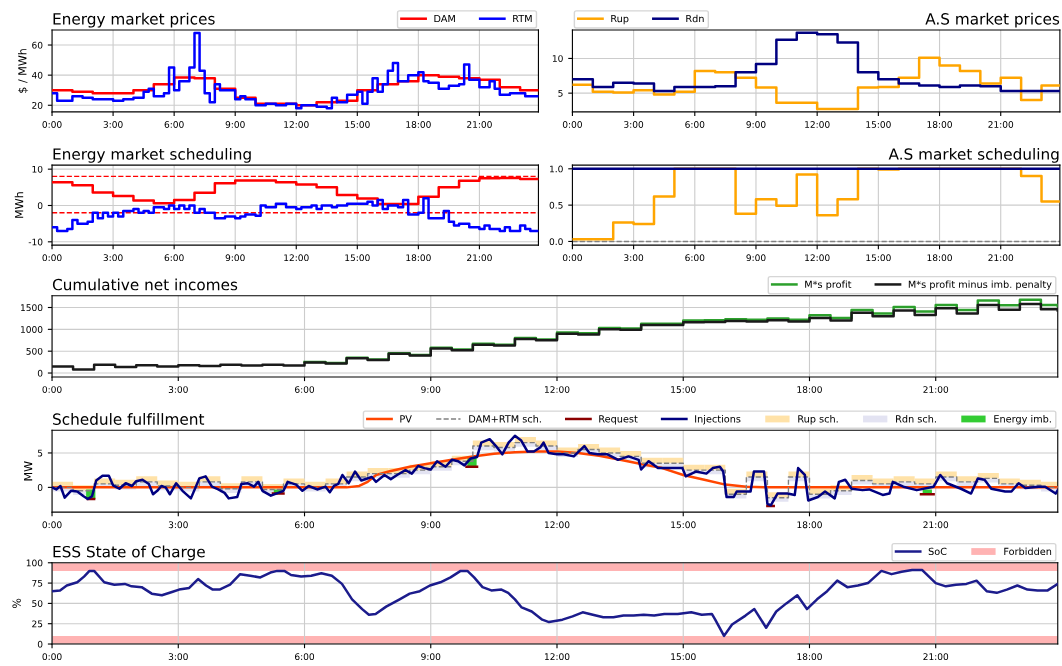 The width and height of the screenshot is (1062, 666). Describe the element at coordinates (618, 420) in the screenshot. I see `legend-label: Request` at that location.